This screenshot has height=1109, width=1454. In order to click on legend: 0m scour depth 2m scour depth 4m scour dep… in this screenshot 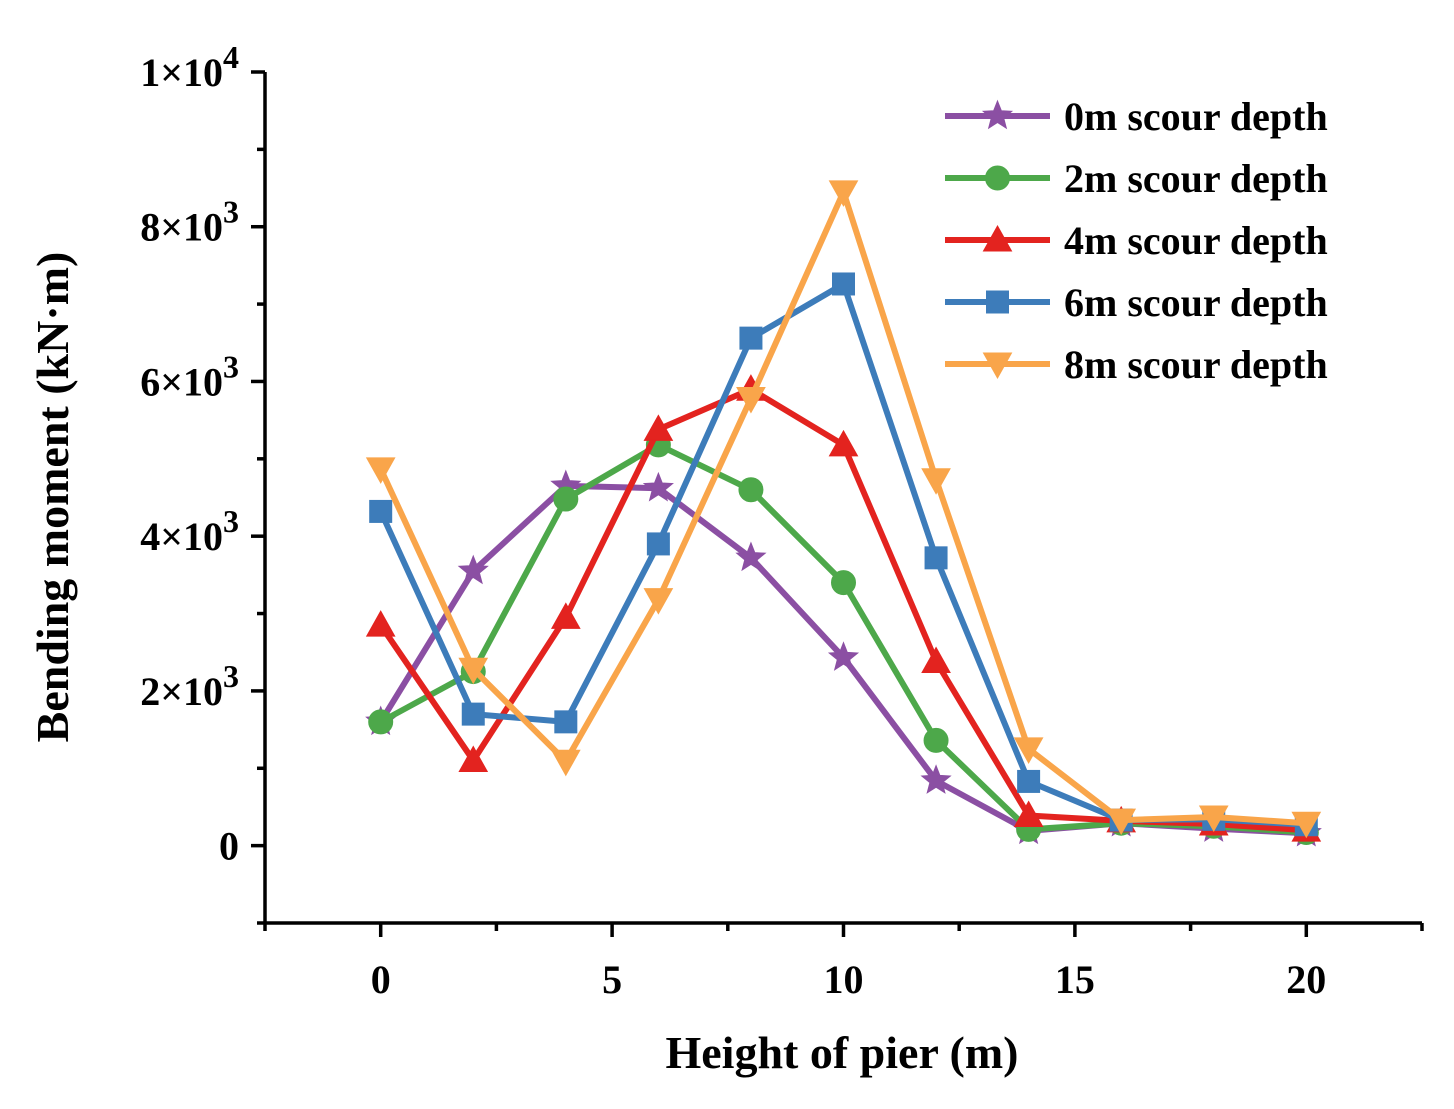, I will do `click(1136, 240)`.